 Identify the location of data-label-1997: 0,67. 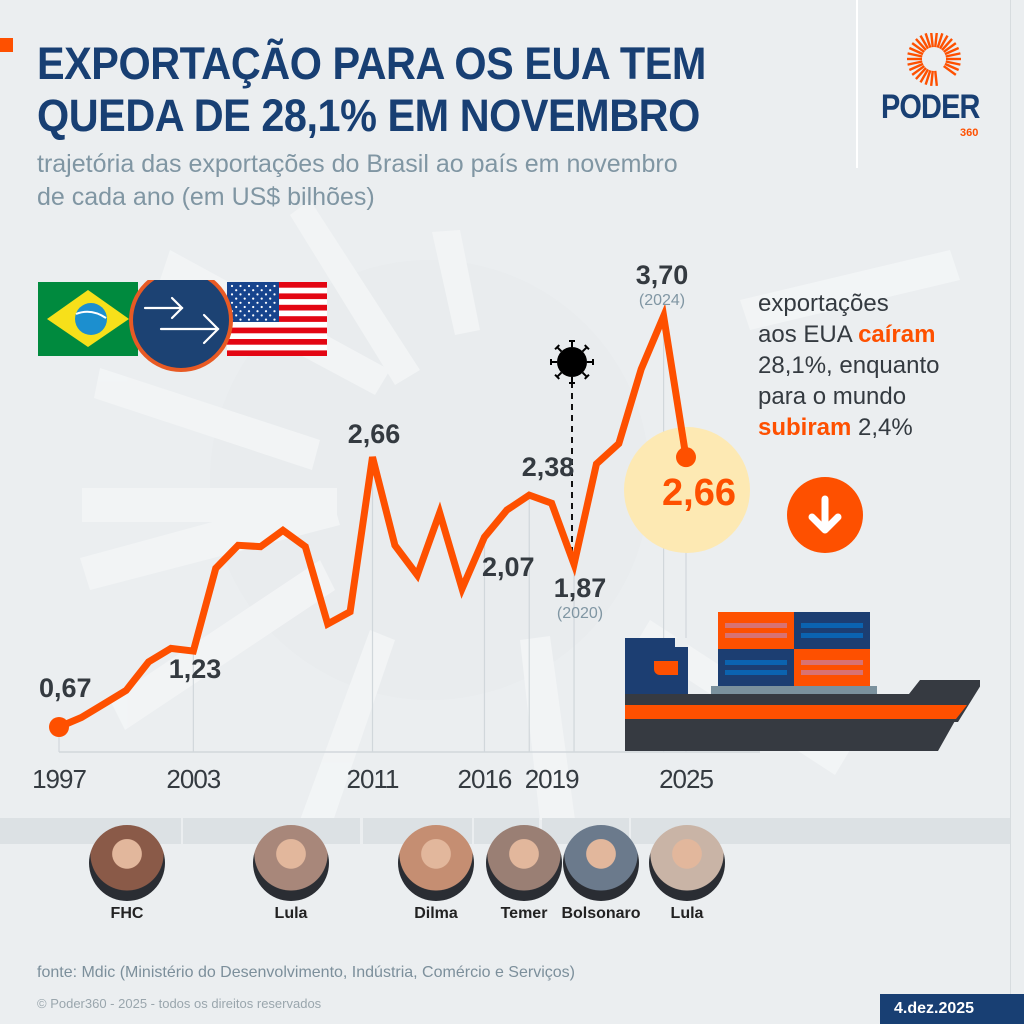
(65, 688).